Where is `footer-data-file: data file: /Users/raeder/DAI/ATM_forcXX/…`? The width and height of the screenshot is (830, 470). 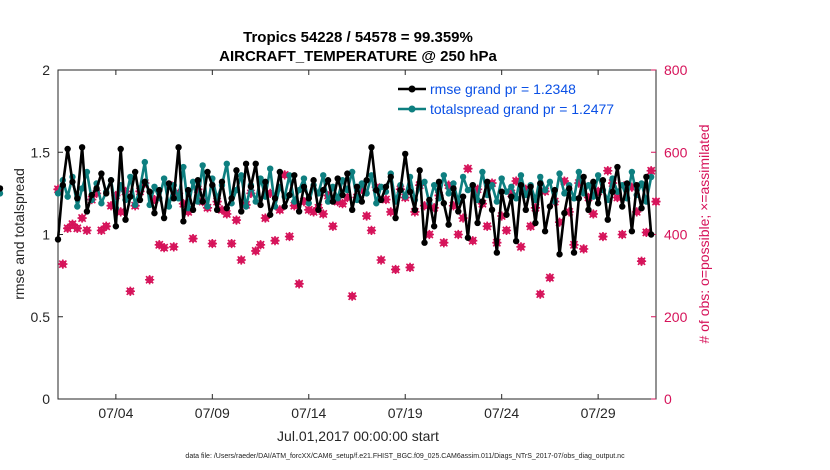 footer-data-file: data file: /Users/raeder/DAI/ATM_forcXX/… is located at coordinates (405, 456).